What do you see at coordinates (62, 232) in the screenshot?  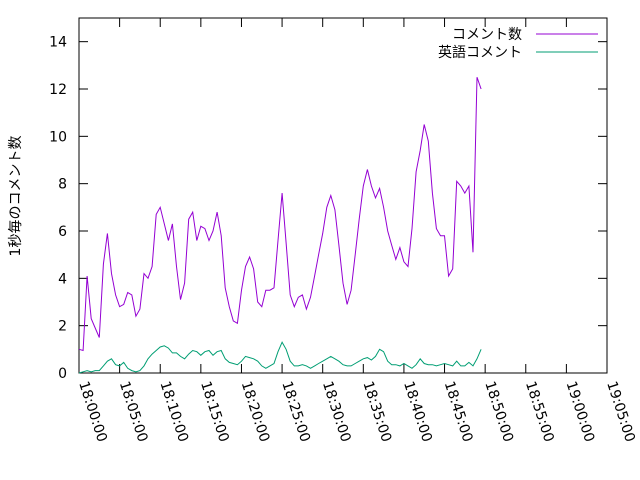 I see `y-tick-label: 6` at bounding box center [62, 232].